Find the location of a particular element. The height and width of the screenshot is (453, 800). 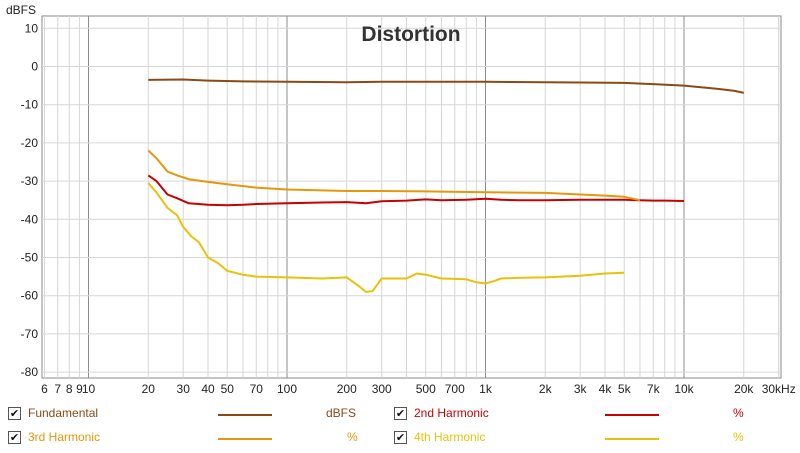

legend-swatch-4th-harmonic is located at coordinates (632, 439).